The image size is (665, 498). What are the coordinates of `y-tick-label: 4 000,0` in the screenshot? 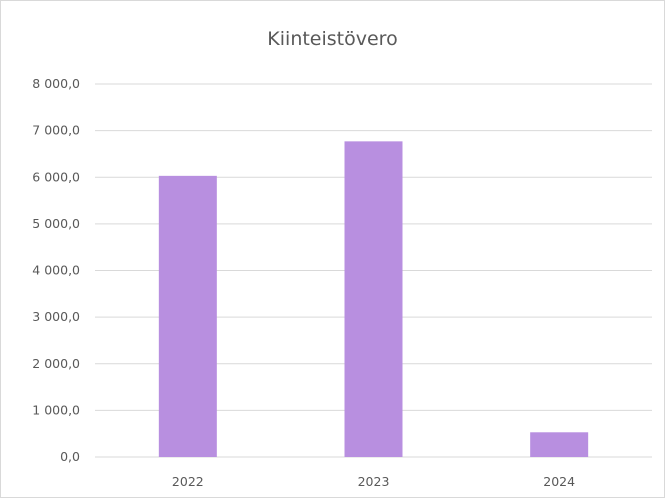 It's located at (56, 270).